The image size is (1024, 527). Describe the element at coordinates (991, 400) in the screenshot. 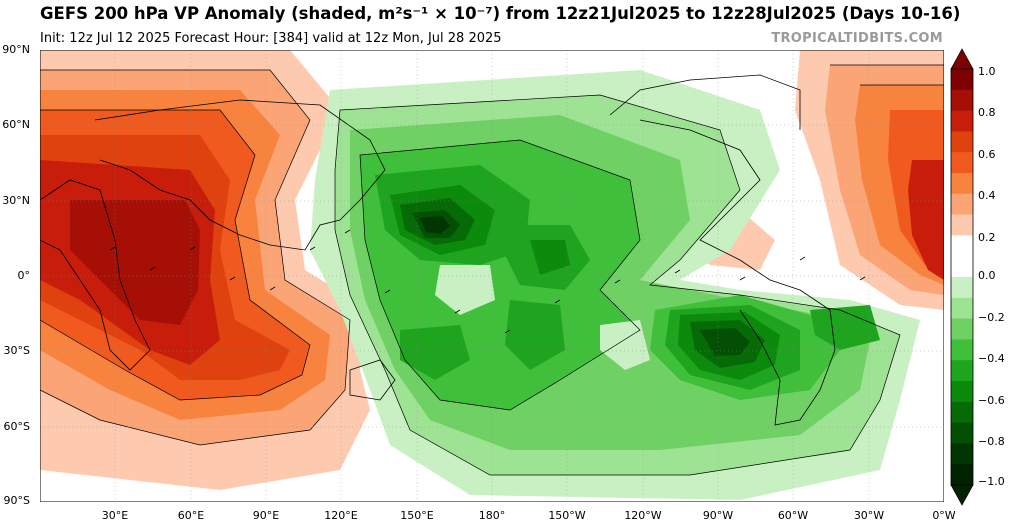

I see `colorbar-tick-label: −0.6` at that location.